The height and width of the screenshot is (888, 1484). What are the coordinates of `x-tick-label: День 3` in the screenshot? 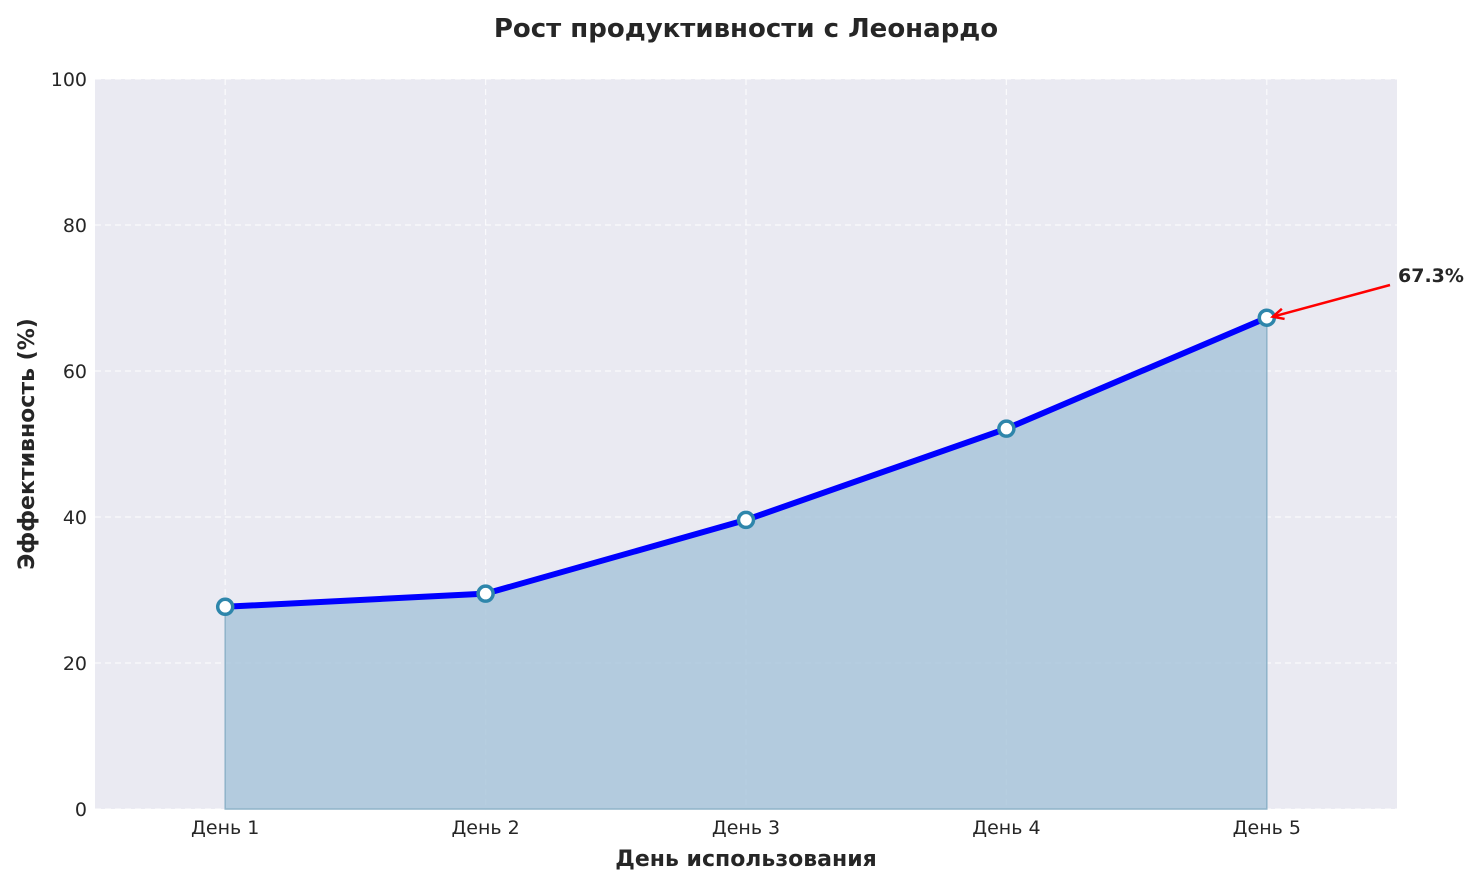 It's located at (746, 828).